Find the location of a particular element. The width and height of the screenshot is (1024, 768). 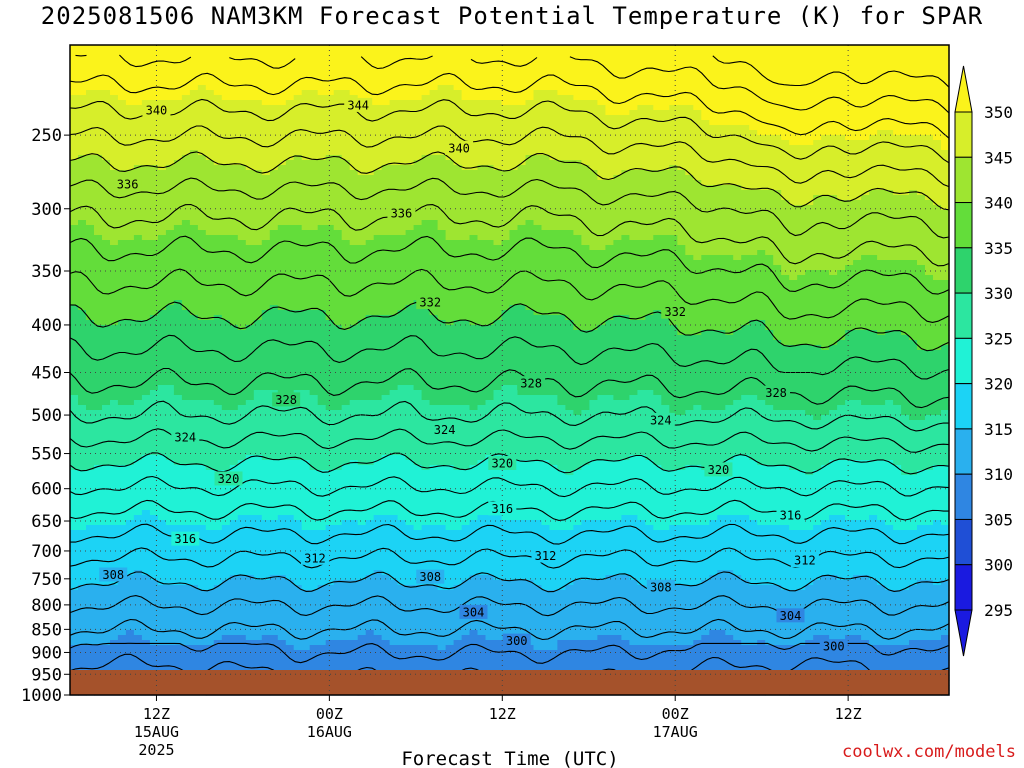

y-tick-label: 850 is located at coordinates (46, 630).